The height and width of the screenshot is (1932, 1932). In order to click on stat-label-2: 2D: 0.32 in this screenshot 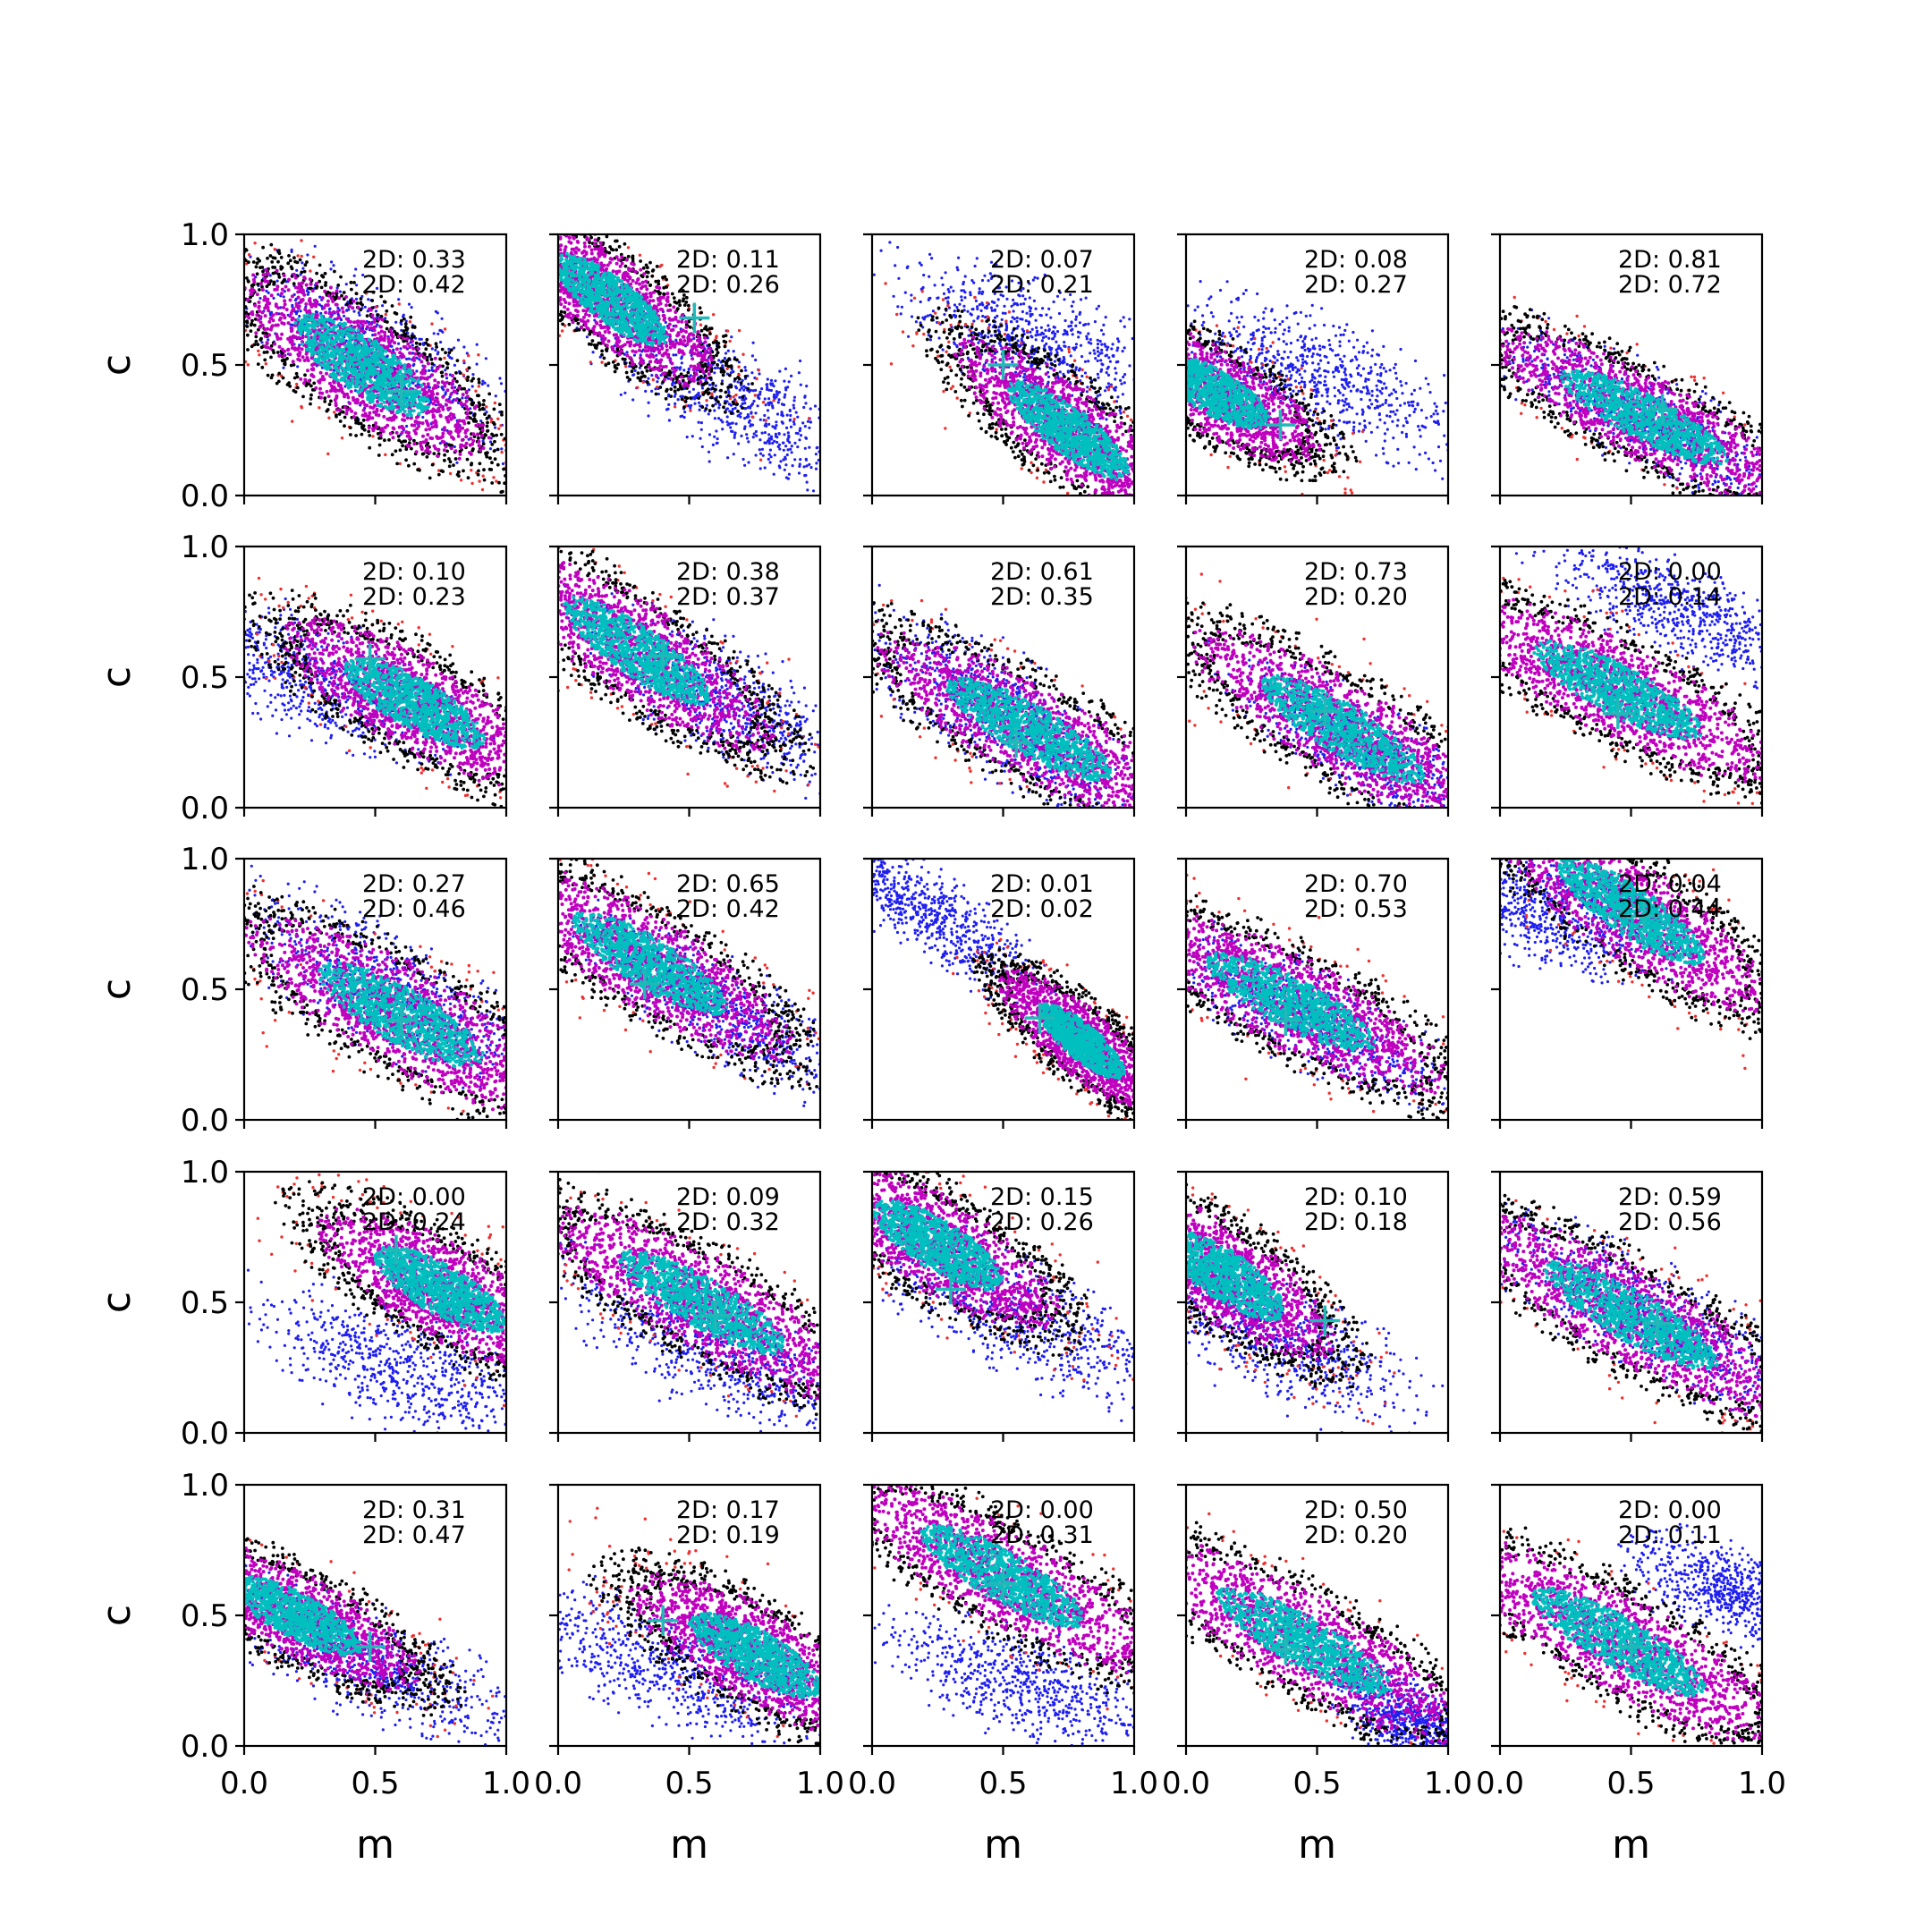, I will do `click(728, 1222)`.